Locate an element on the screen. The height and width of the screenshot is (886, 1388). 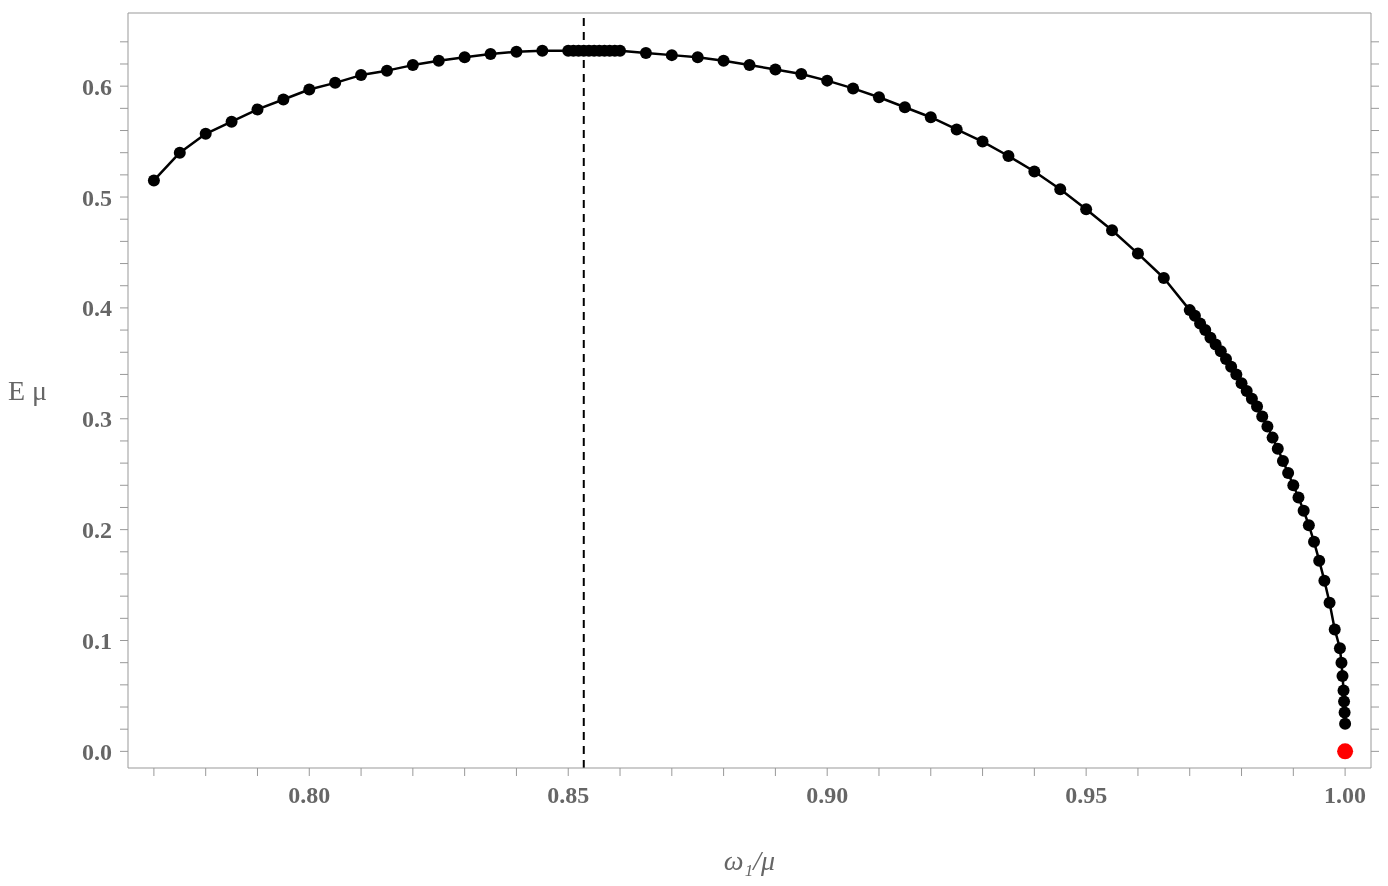
x-tick-label: 1.00 is located at coordinates (1345, 795).